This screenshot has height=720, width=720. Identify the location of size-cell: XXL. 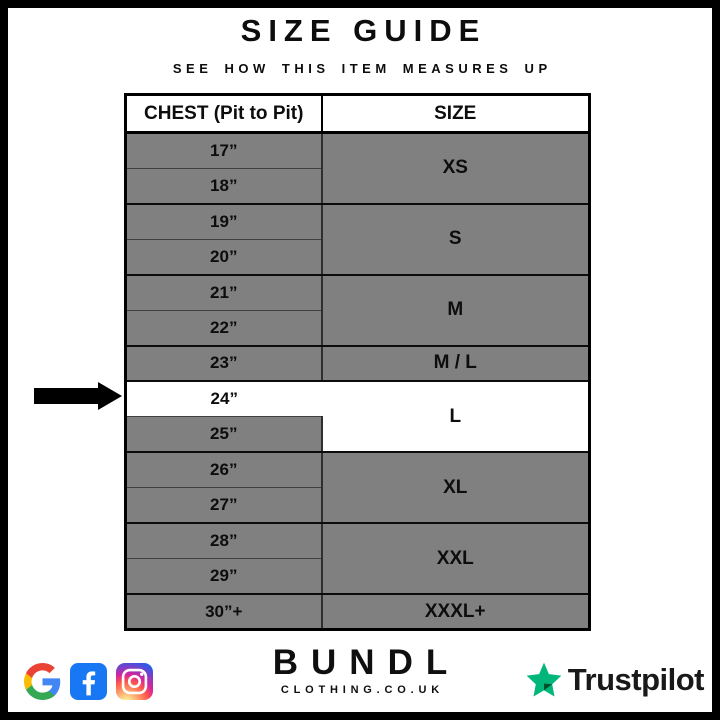
(455, 558).